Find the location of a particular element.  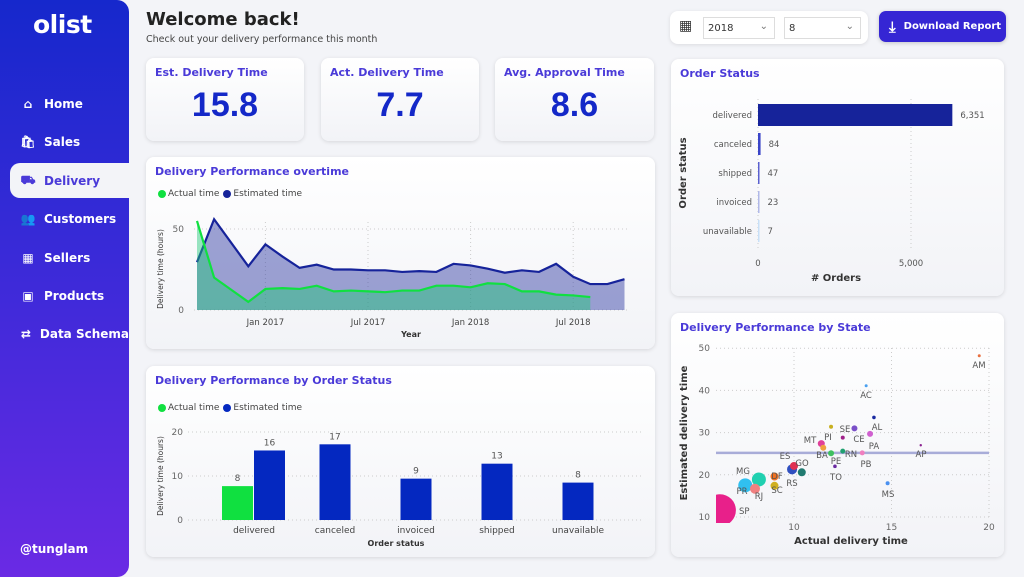

point-PE is located at coordinates (831, 453).